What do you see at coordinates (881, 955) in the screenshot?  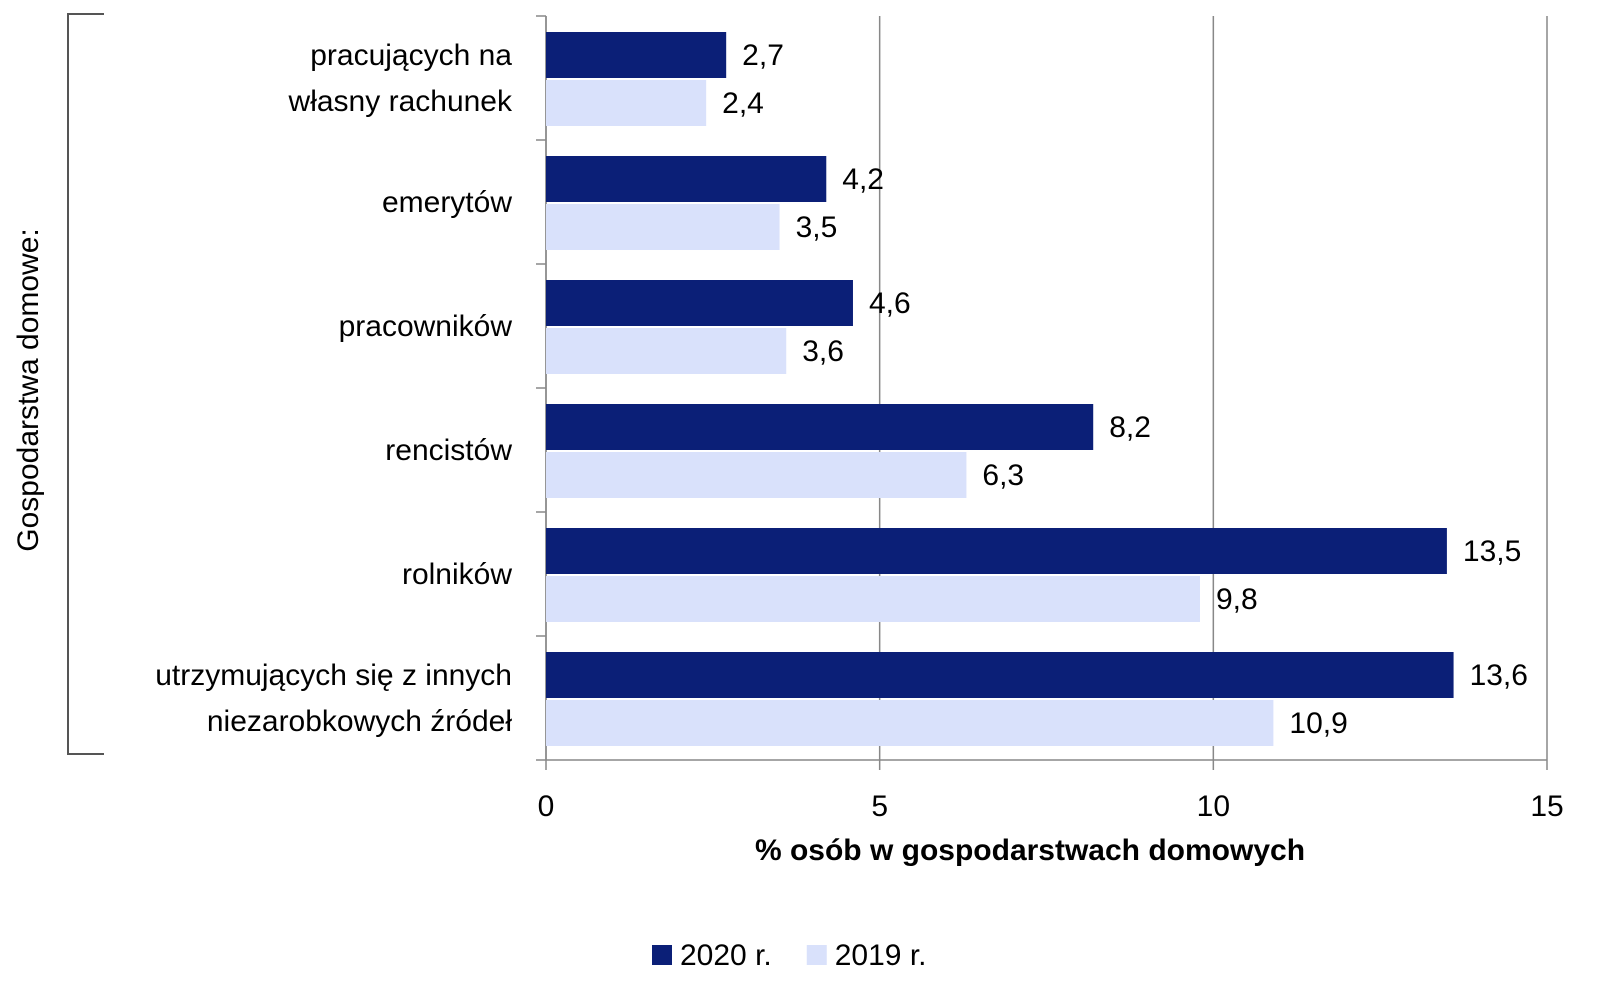 I see `legend-label: 2019 r.` at bounding box center [881, 955].